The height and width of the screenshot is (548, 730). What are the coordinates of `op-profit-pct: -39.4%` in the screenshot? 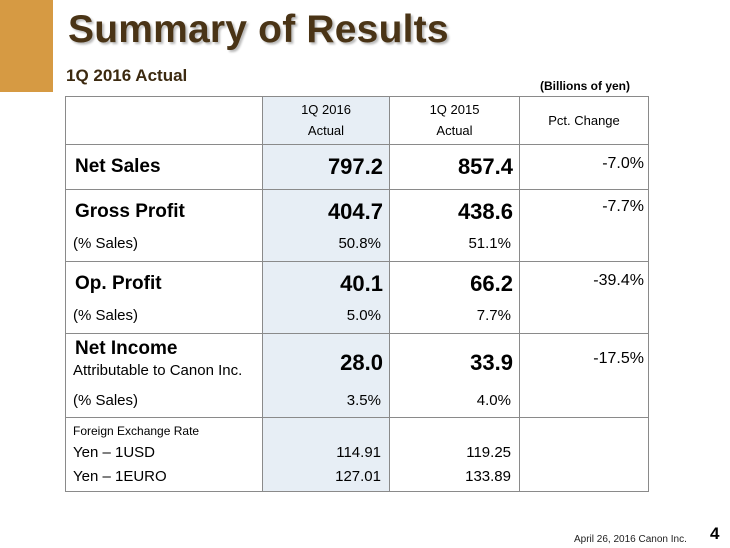 It's located at (584, 284).